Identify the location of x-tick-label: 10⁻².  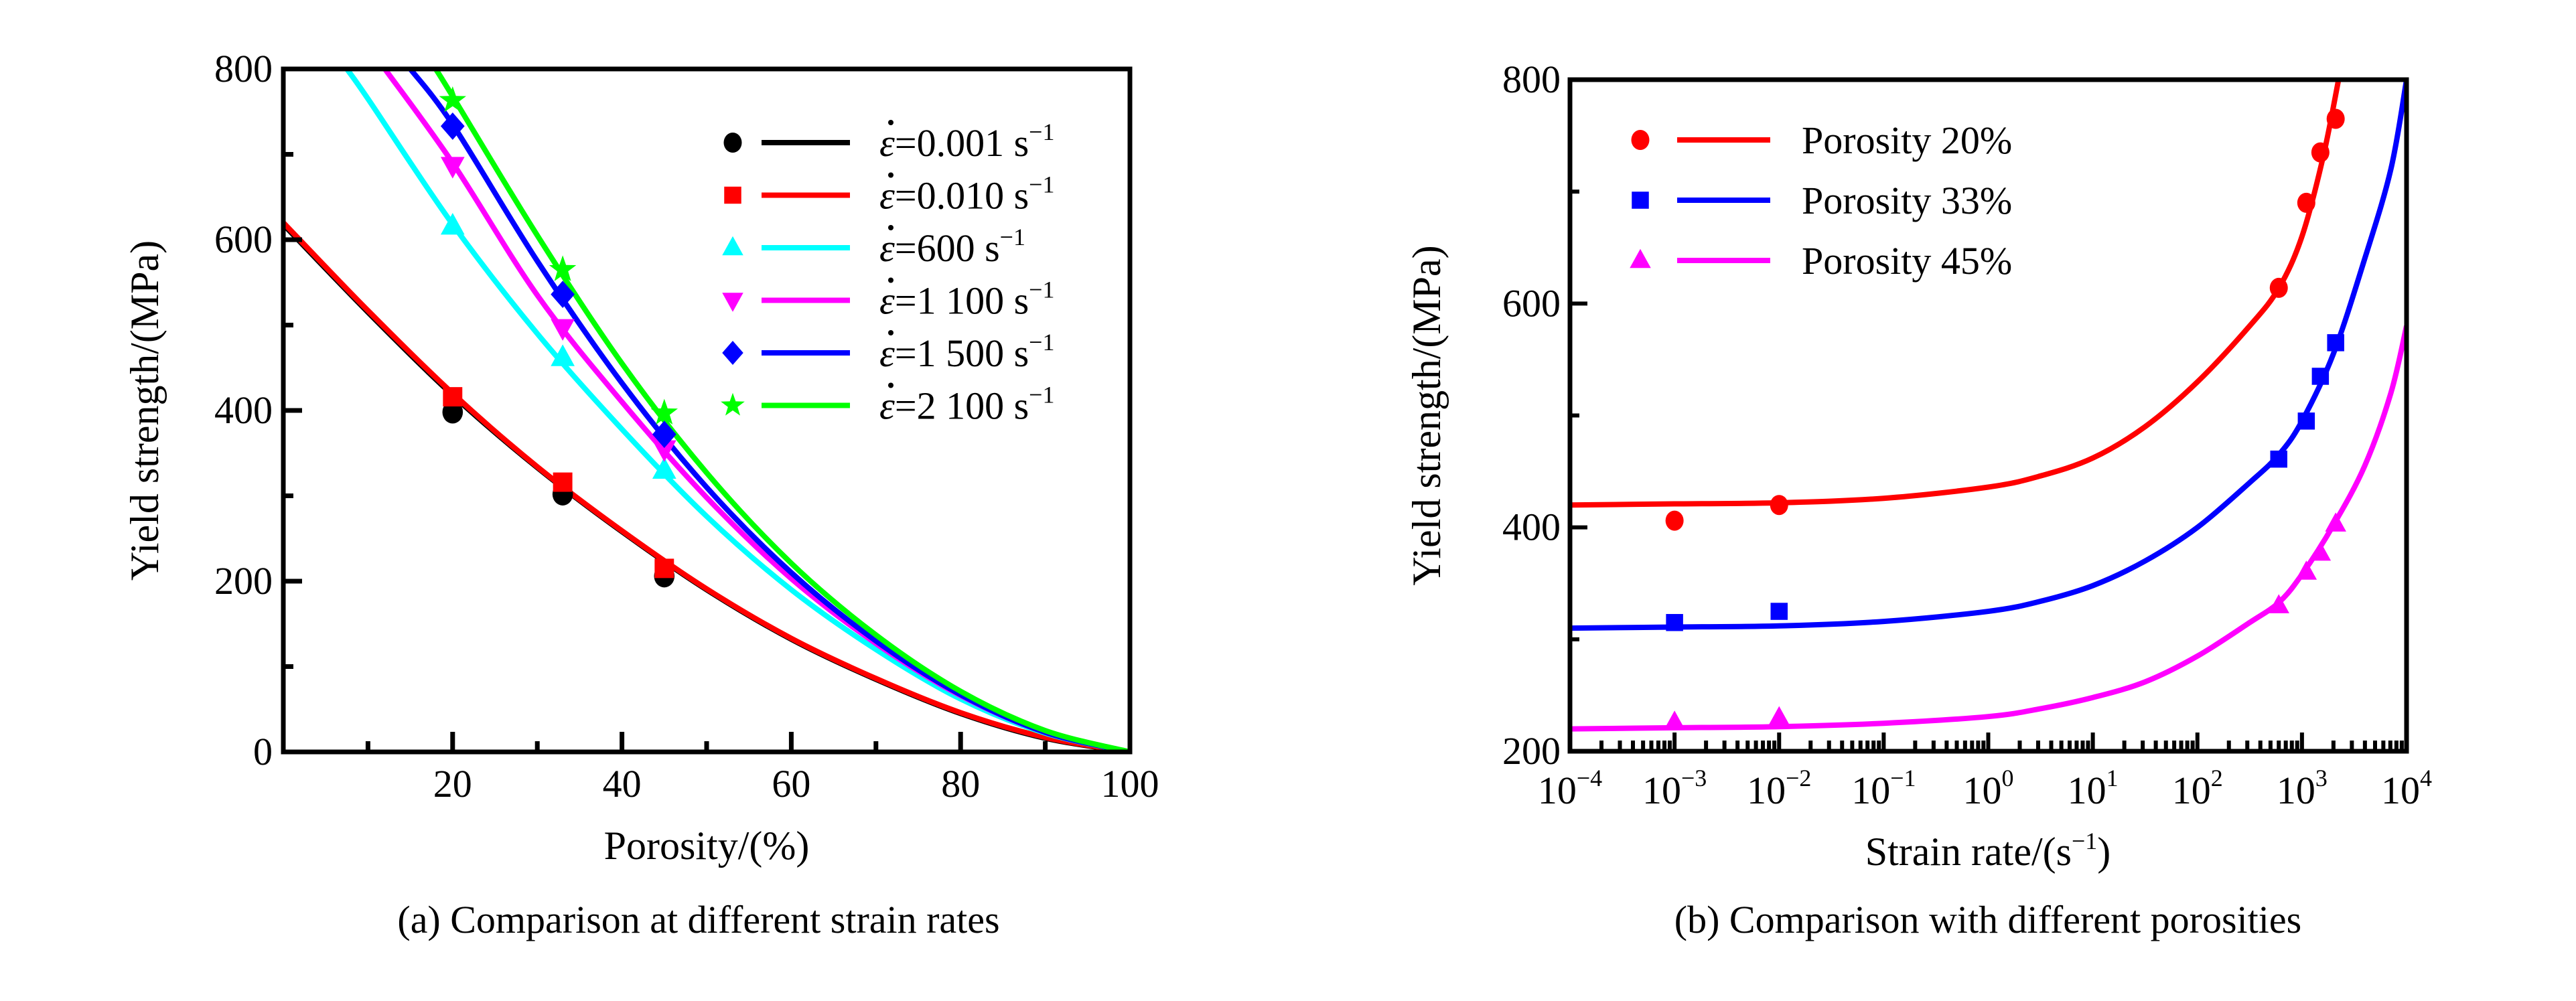
(1779, 788).